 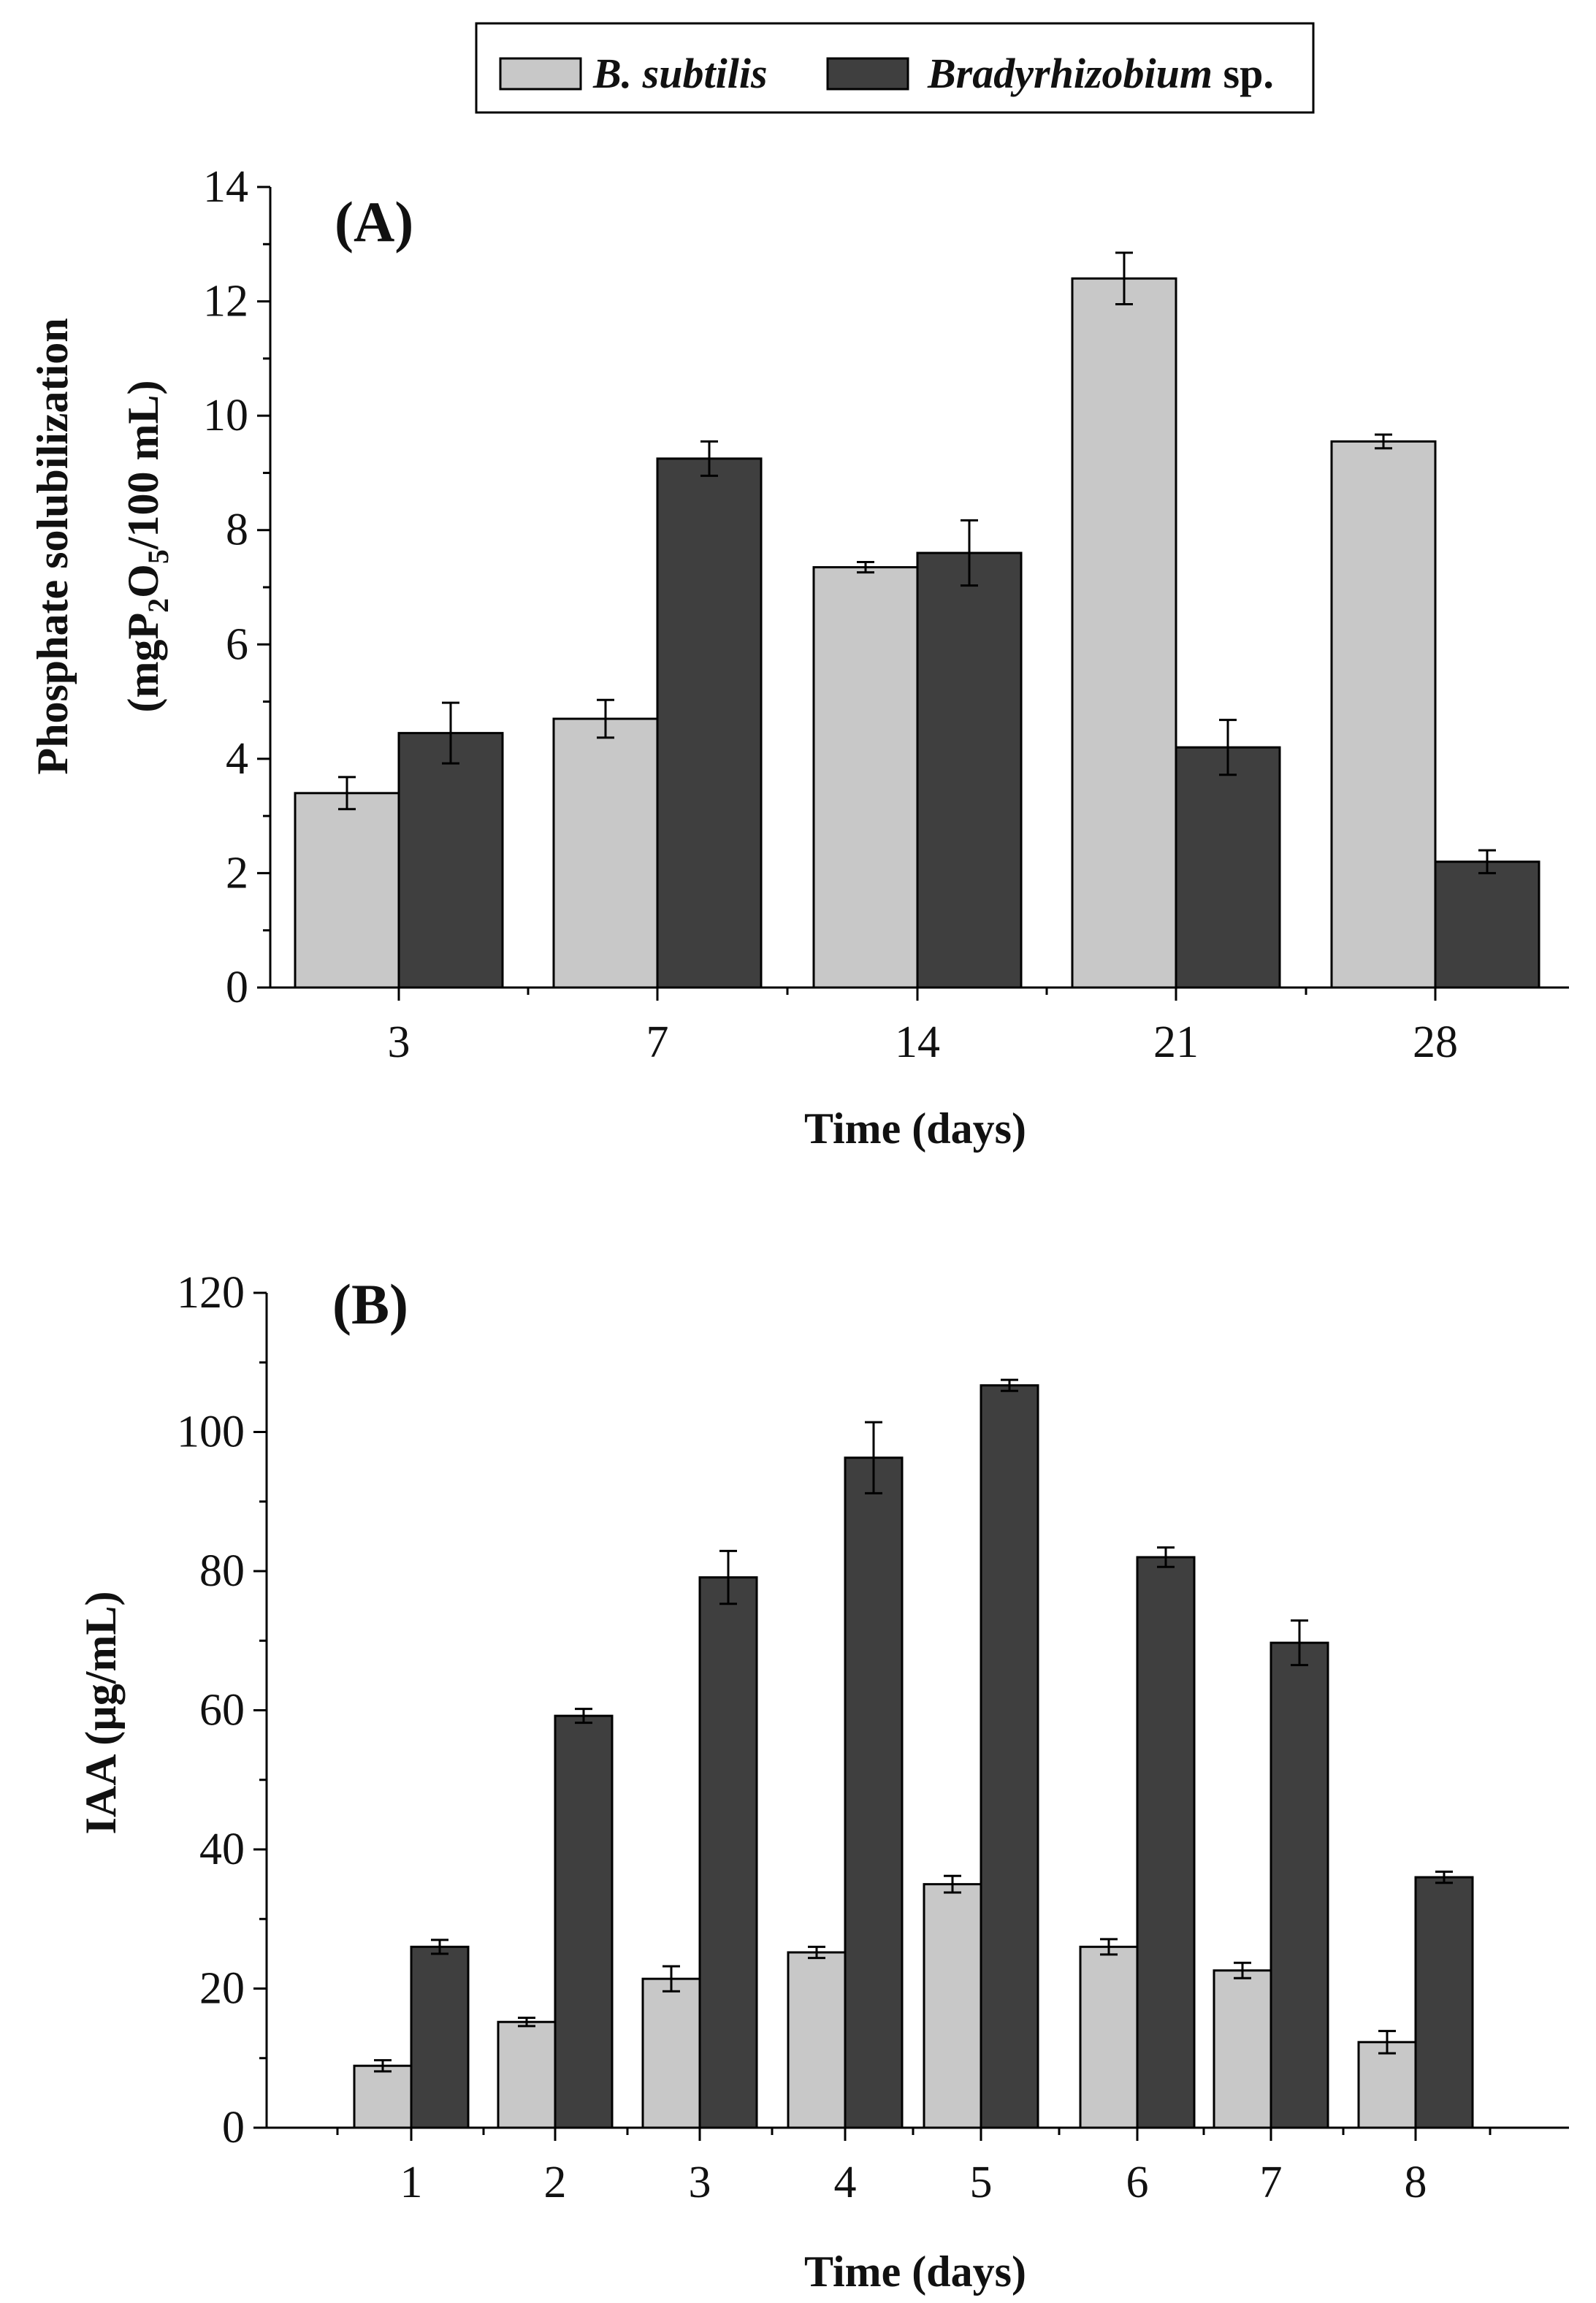 What do you see at coordinates (233, 2128) in the screenshot?
I see `panel-b-y-tick-label: 0` at bounding box center [233, 2128].